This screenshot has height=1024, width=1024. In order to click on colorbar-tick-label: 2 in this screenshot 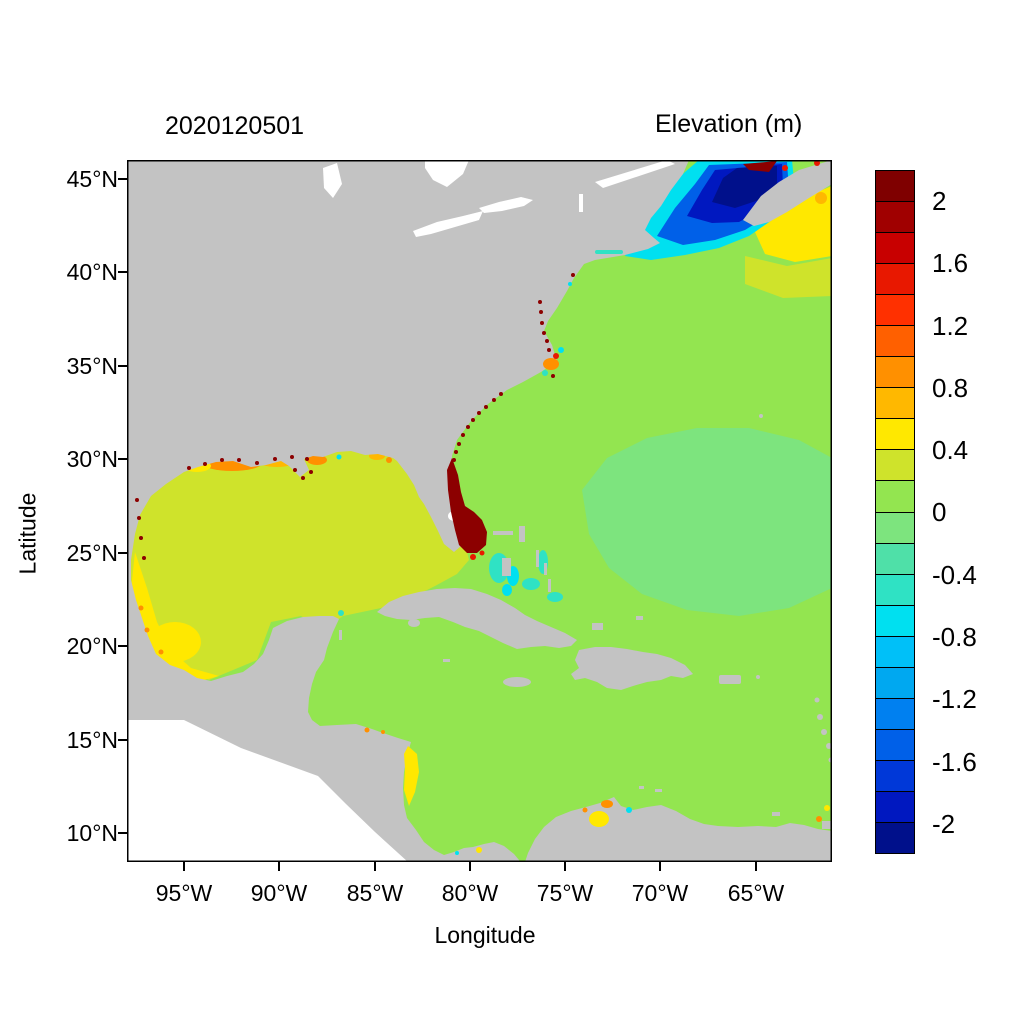, I will do `click(939, 201)`.